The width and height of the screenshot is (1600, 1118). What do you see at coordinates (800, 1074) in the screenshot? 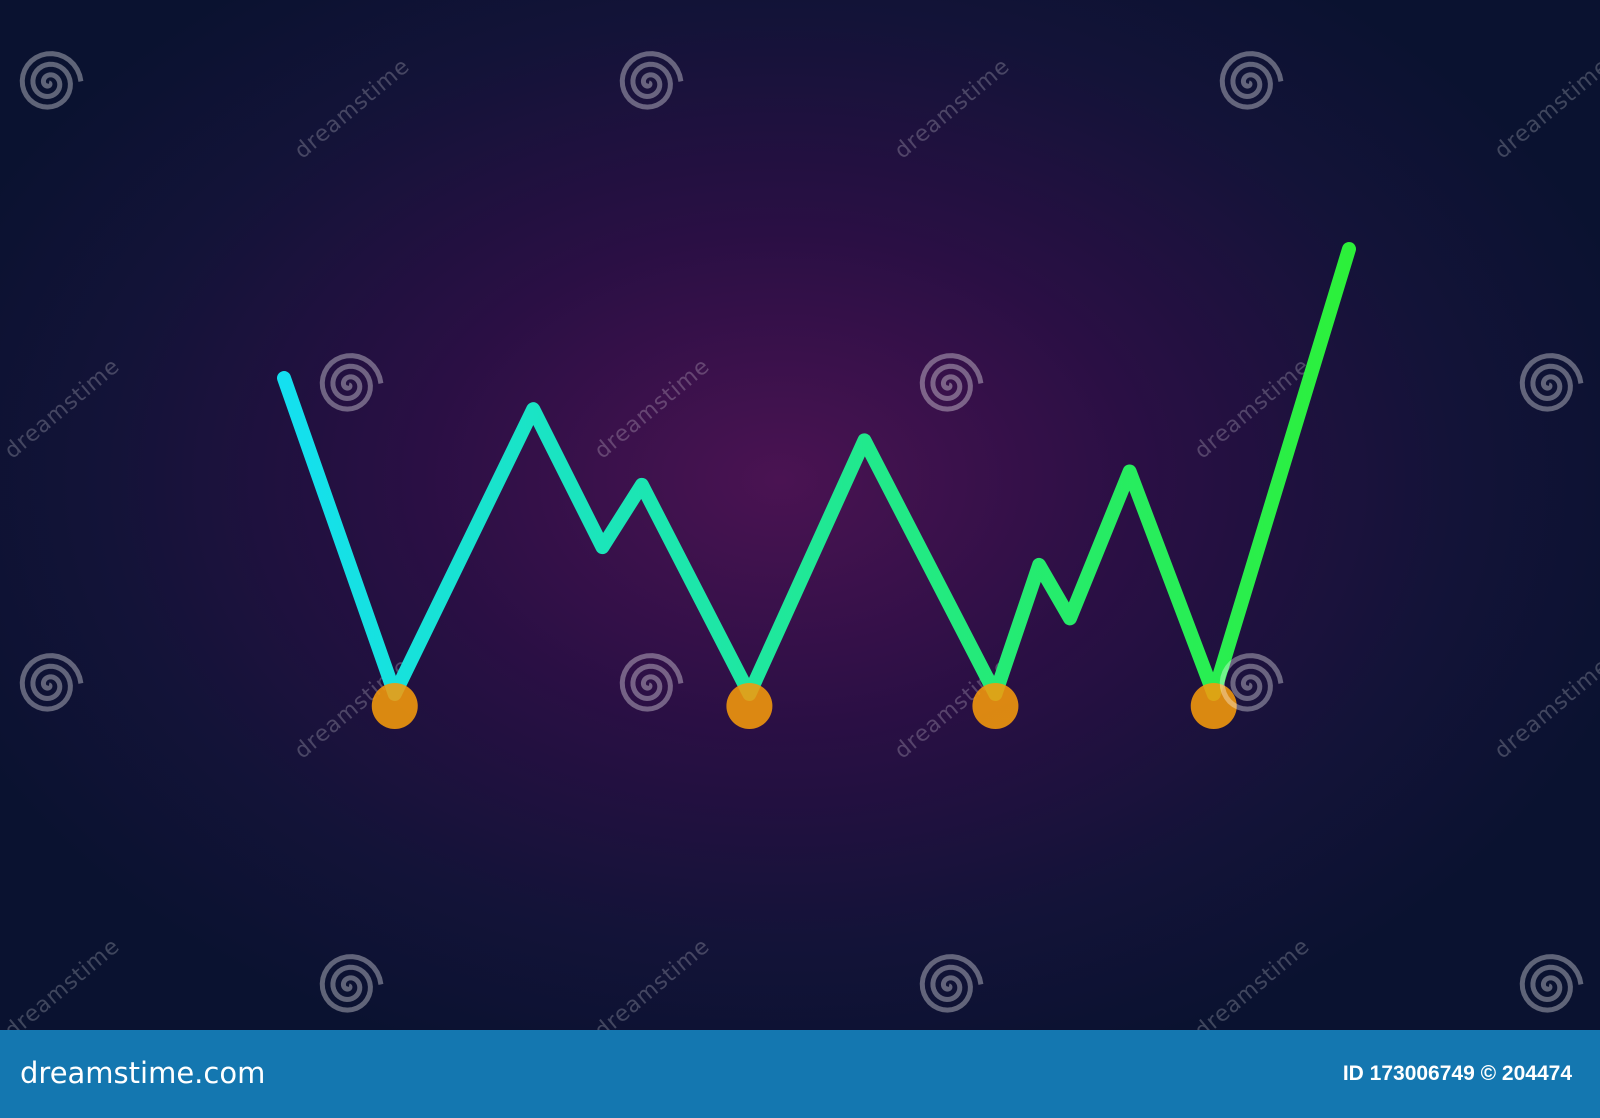
I see `footer-bar: dreamstime.com ID 173006749 © 204474` at bounding box center [800, 1074].